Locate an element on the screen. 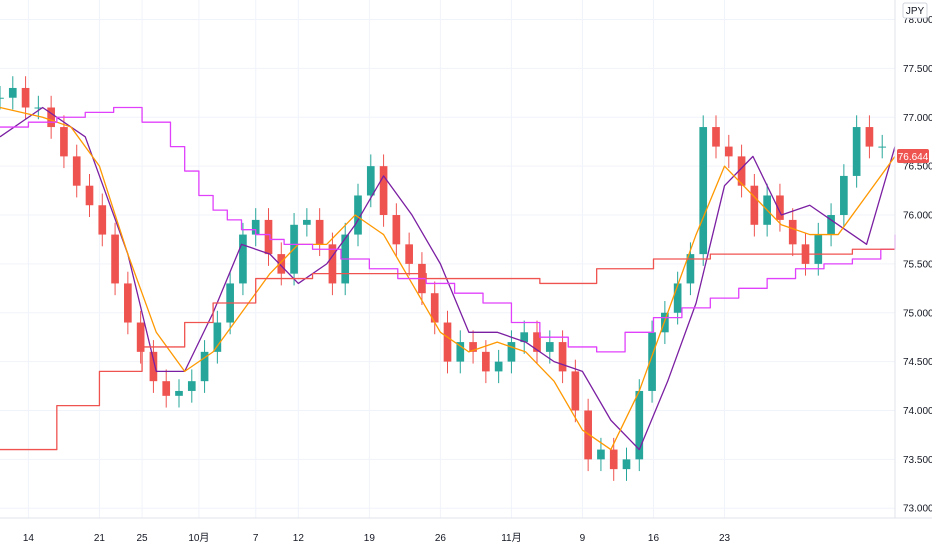  currency-badge: JPY is located at coordinates (915, 11).